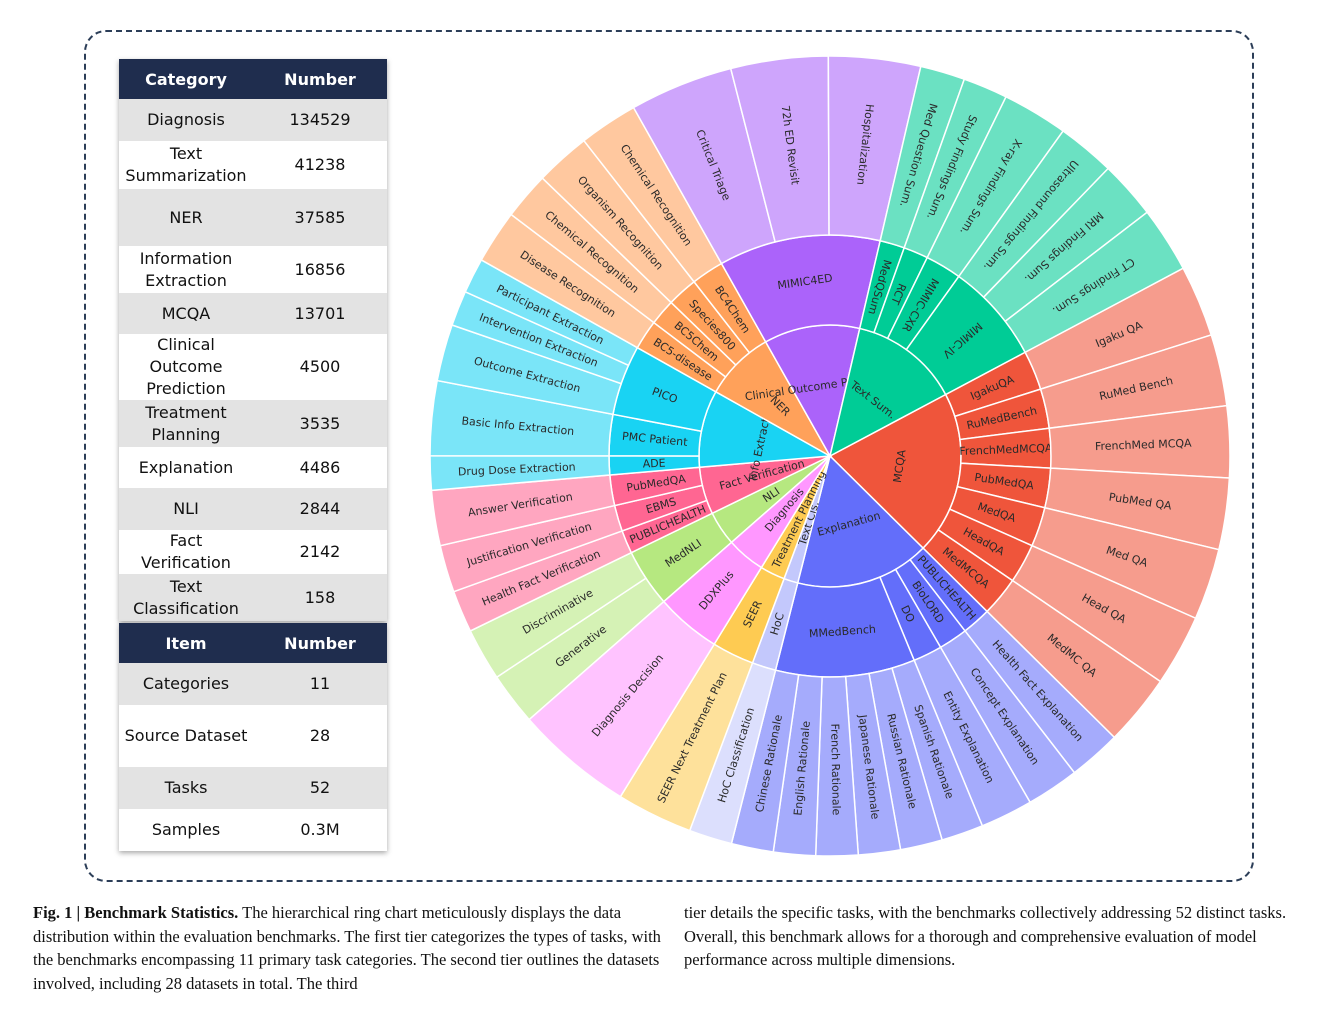 The height and width of the screenshot is (1016, 1320). I want to click on category-cell: NLI, so click(186, 509).